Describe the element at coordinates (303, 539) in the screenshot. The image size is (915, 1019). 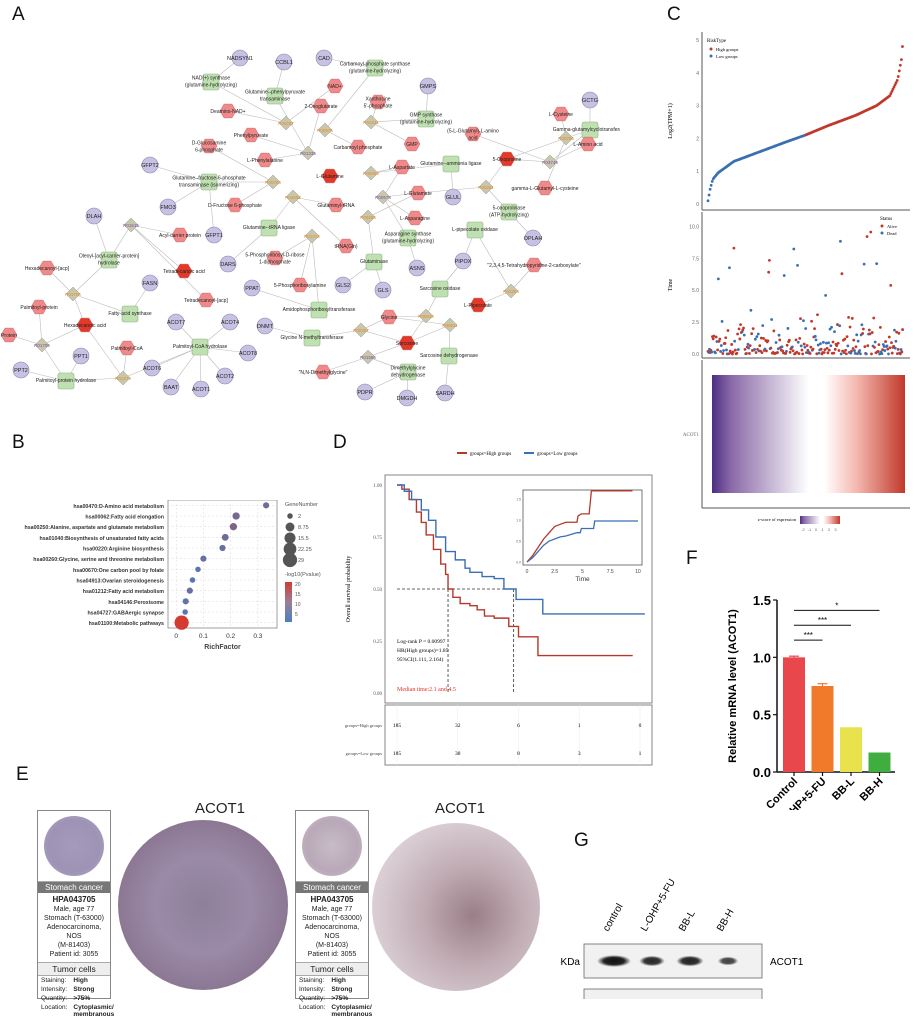
I see `size-legend-label: 15.5` at that location.